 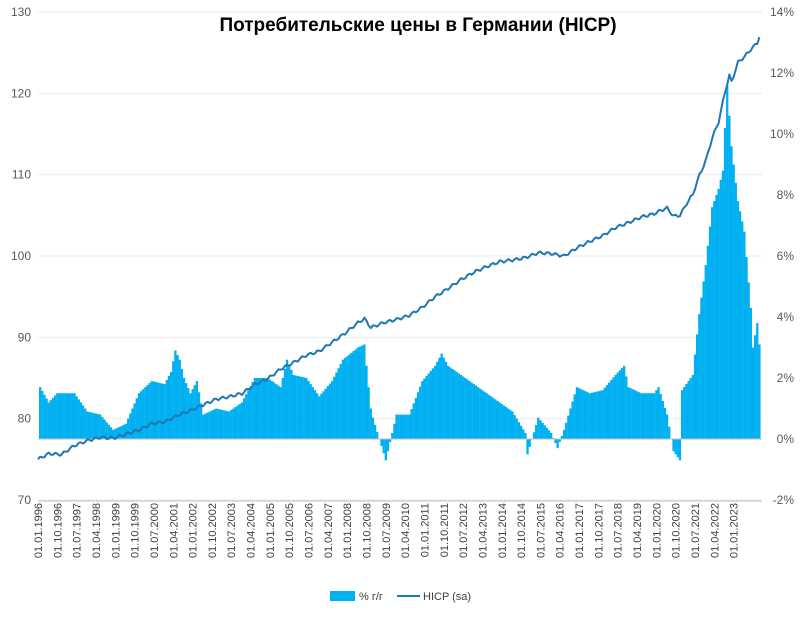 What do you see at coordinates (116, 530) in the screenshot?
I see `x-tick-label: 01.01.1999` at bounding box center [116, 530].